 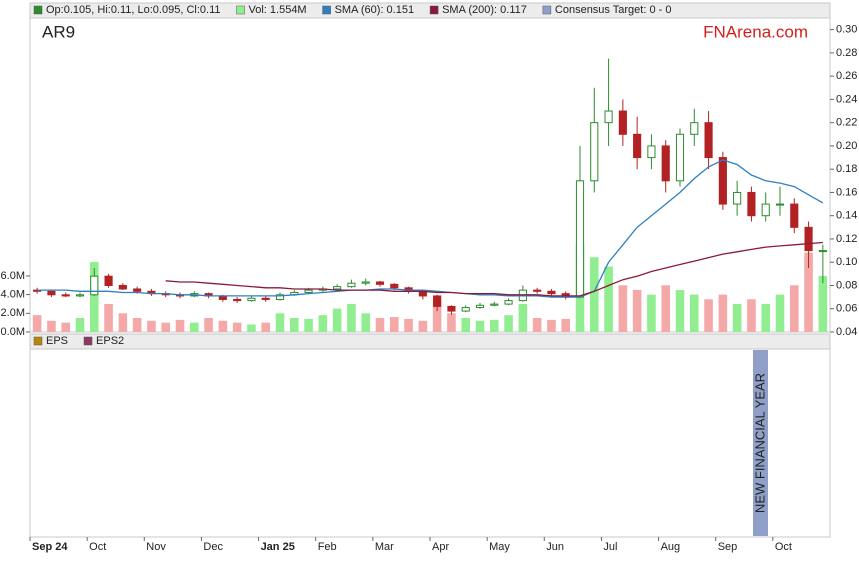 I want to click on y2-tick-label: 4.0M, so click(x=13, y=295).